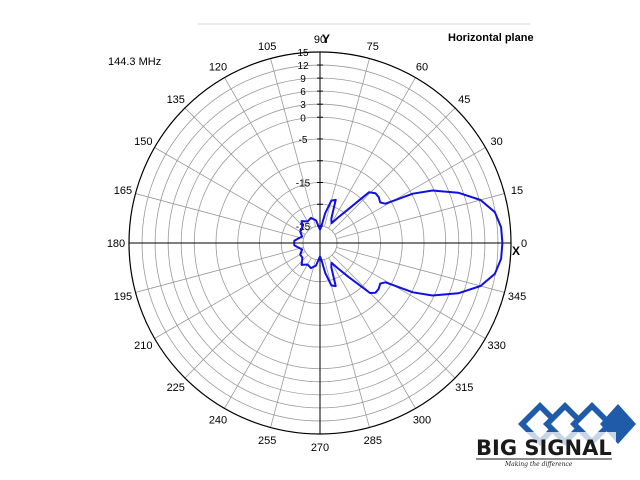 This screenshot has width=640, height=480. What do you see at coordinates (143, 346) in the screenshot?
I see `angle-tick-label: 210` at bounding box center [143, 346].